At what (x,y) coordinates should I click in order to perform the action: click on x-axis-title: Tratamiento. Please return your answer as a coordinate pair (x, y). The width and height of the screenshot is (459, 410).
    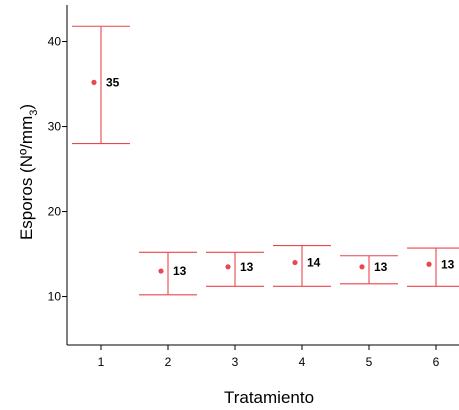
    Looking at the image, I should click on (269, 397).